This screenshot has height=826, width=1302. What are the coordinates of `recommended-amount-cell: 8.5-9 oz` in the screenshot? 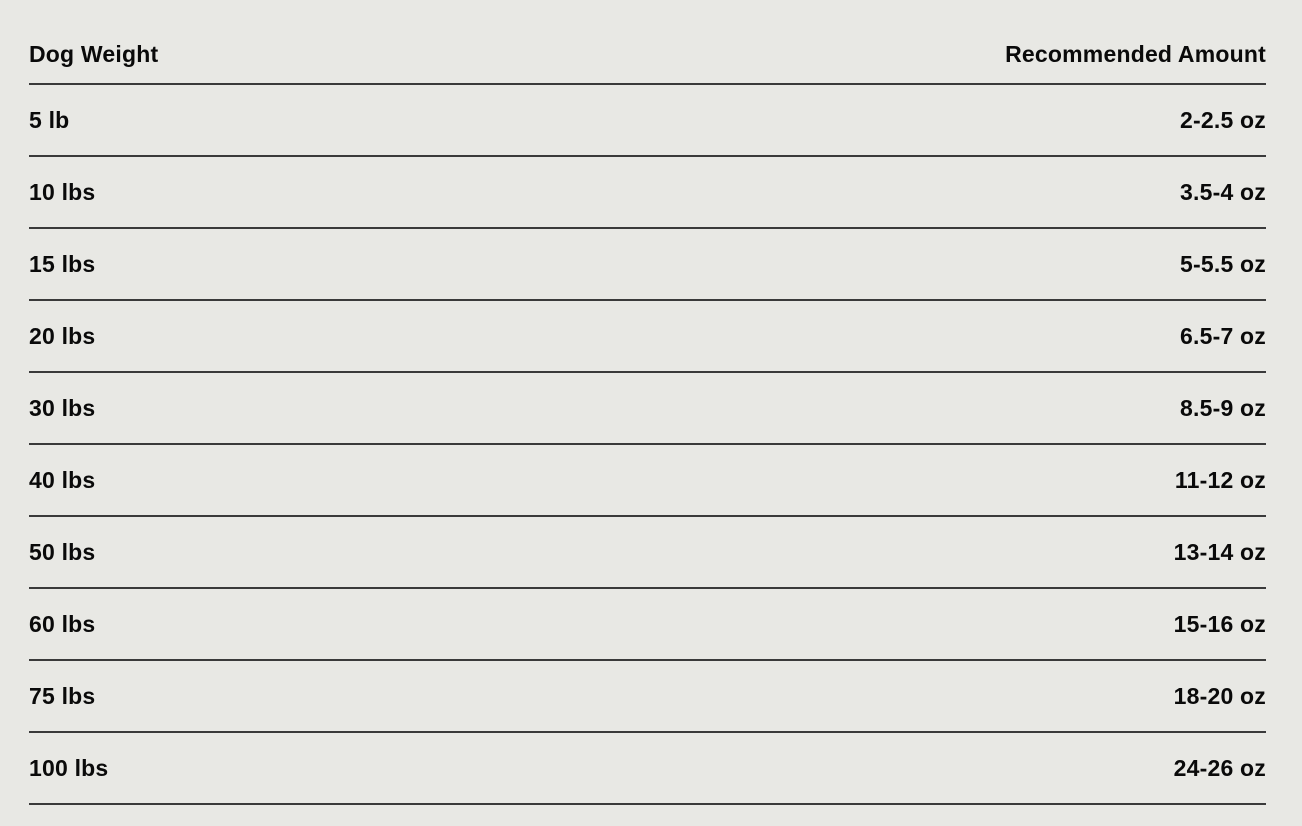 It's located at (1223, 408).